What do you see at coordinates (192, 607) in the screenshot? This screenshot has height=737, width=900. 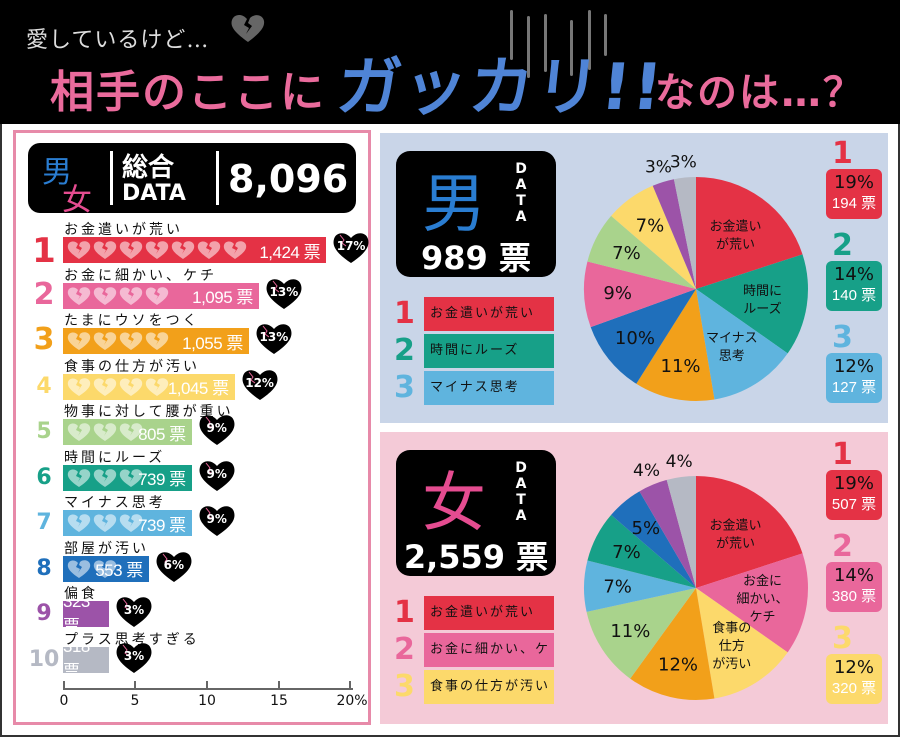 I see `ranking-row: 偏食 9 323 票 3%` at bounding box center [192, 607].